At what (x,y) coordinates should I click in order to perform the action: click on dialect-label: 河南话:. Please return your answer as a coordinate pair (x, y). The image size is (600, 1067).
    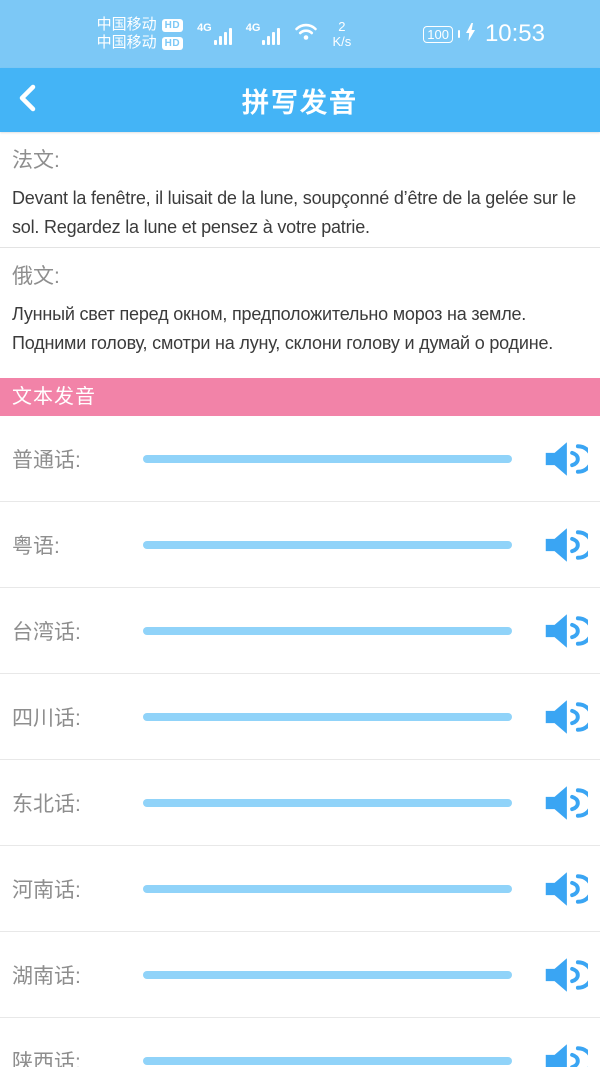
    Looking at the image, I should click on (46, 890).